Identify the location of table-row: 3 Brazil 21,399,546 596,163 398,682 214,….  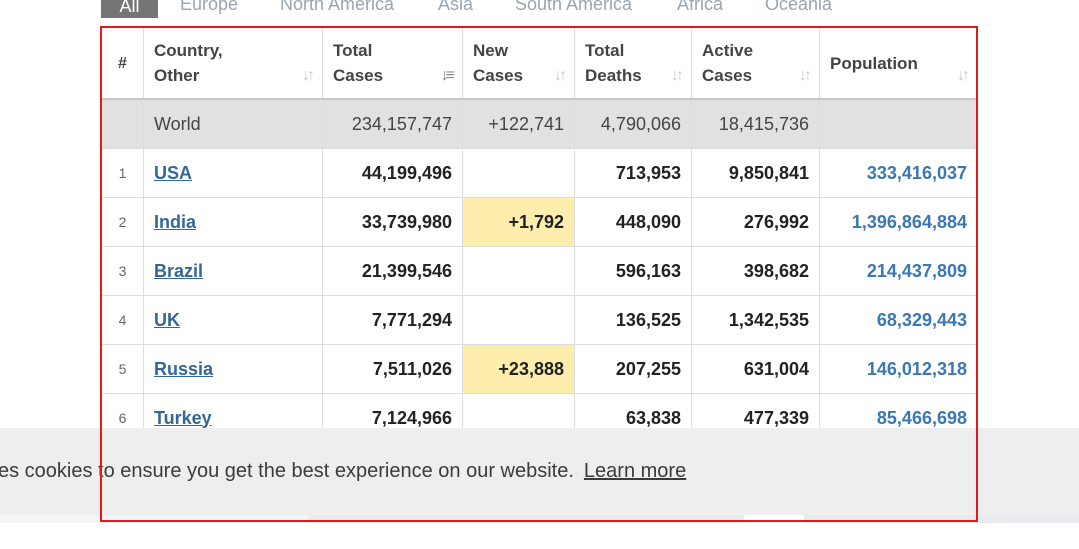
(539, 271).